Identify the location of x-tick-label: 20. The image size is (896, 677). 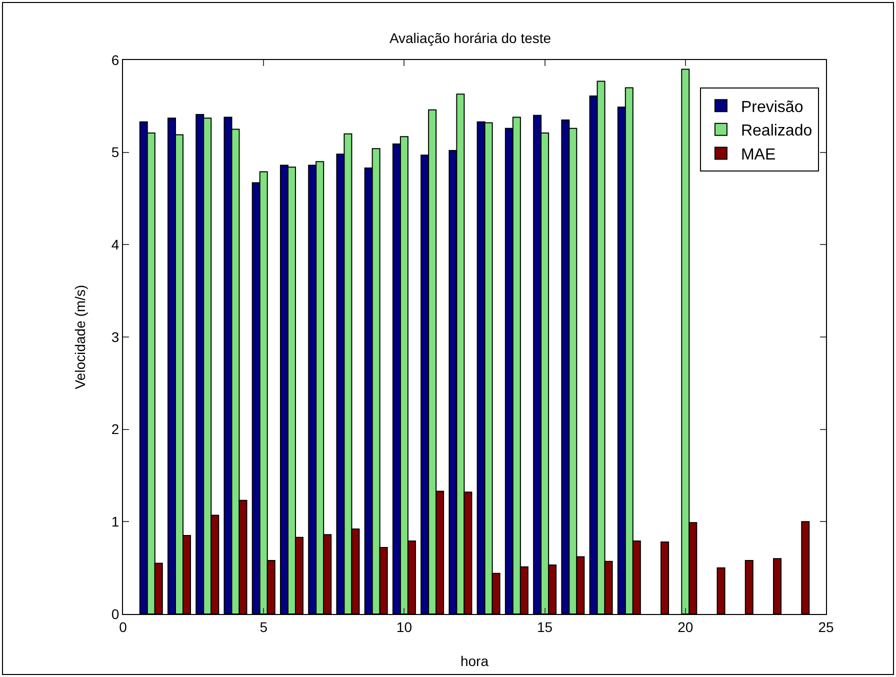
(686, 626).